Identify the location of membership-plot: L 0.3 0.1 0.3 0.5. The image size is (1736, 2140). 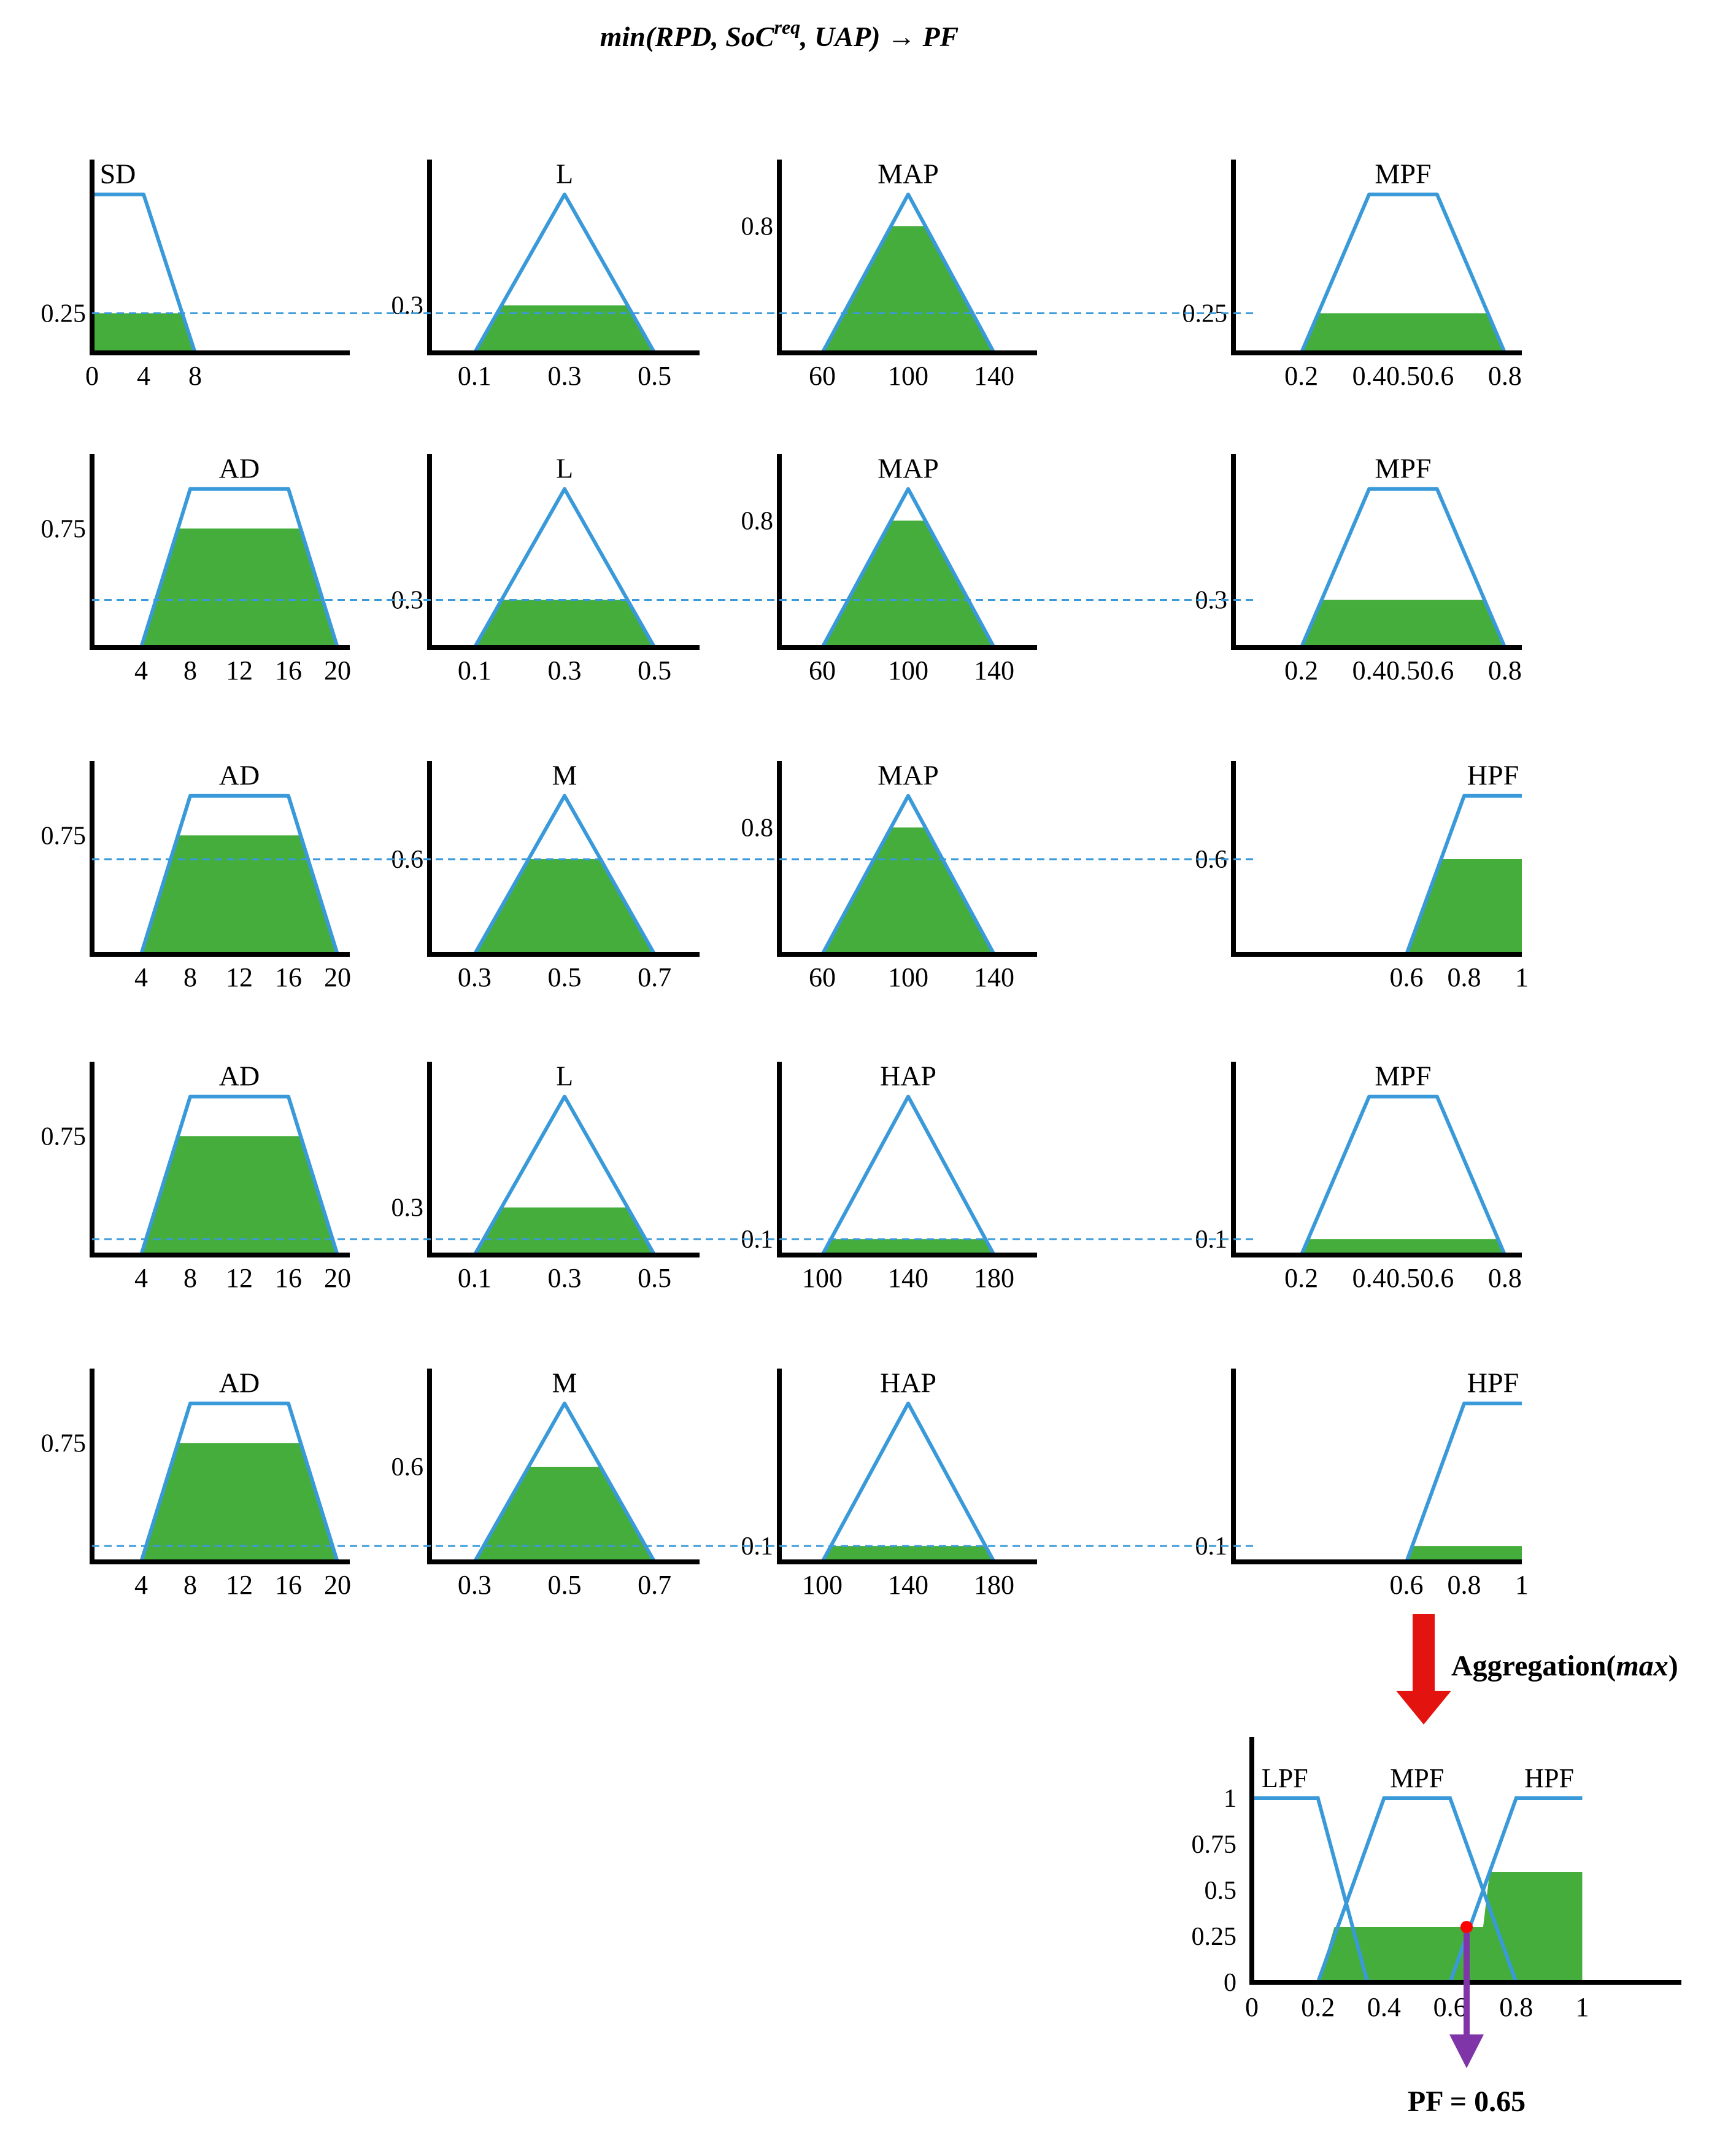
(546, 274).